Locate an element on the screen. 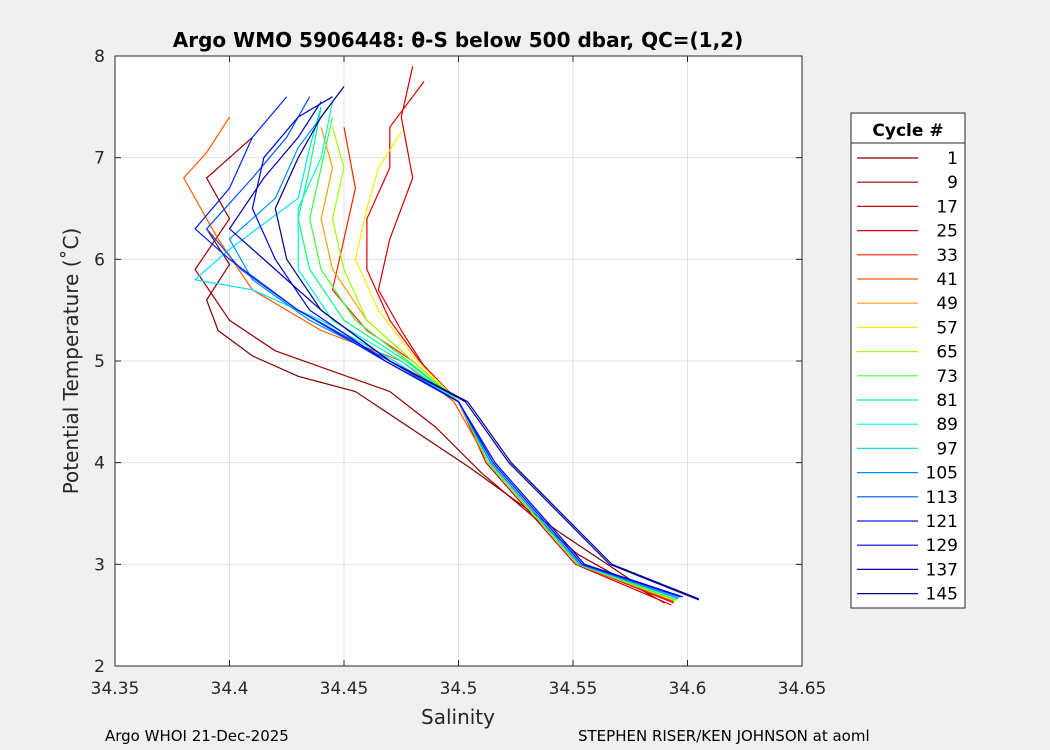  x-tick-label: 34.35 is located at coordinates (115, 689).